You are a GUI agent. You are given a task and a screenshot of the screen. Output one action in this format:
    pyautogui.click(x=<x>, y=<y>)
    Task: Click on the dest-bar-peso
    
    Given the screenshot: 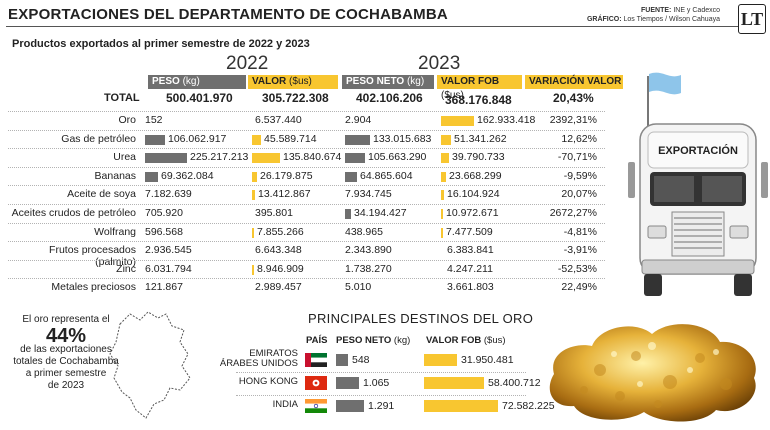 What is the action you would take?
    pyautogui.click(x=347, y=383)
    